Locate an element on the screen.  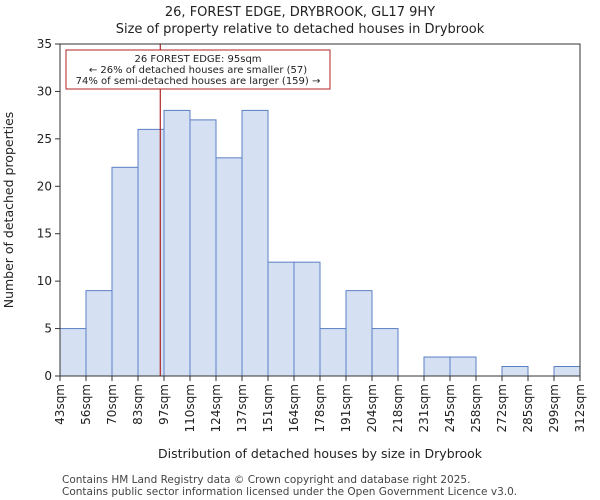
y-tick-label: 0 is located at coordinates (48, 376).